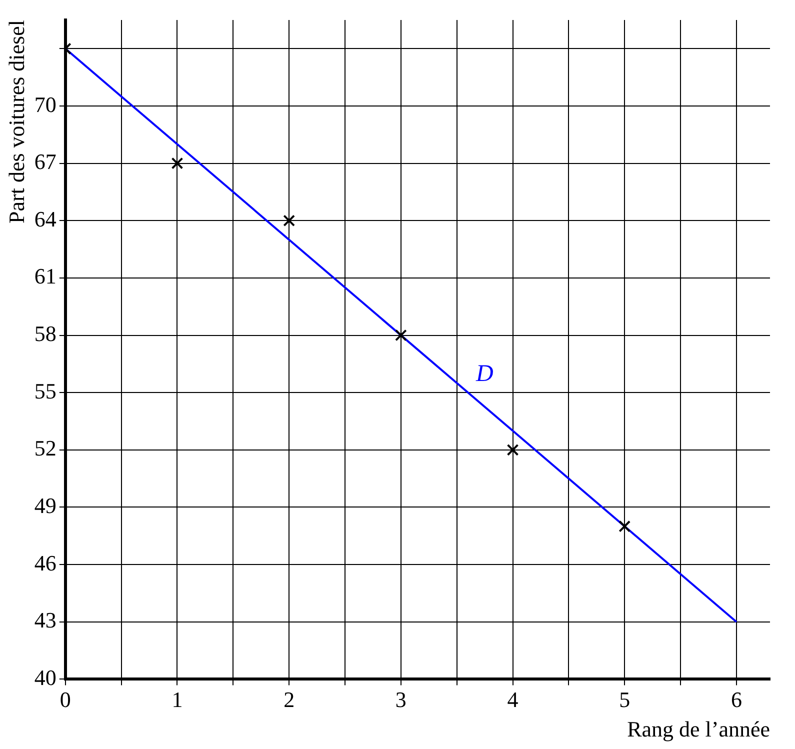 This screenshot has height=749, width=795. What do you see at coordinates (177, 699) in the screenshot?
I see `x-tick-label: 1` at bounding box center [177, 699].